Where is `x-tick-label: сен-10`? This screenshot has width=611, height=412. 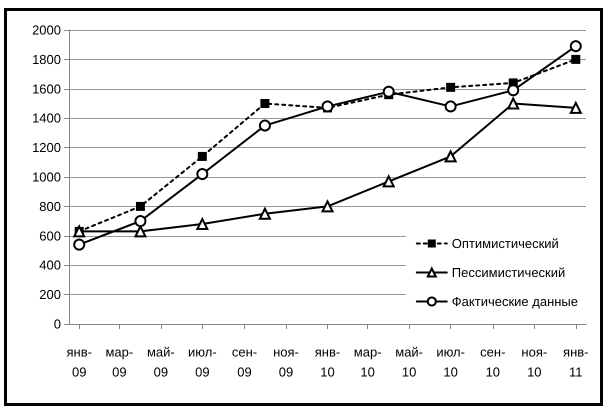 x-tick-label: сен-10 is located at coordinates (493, 362).